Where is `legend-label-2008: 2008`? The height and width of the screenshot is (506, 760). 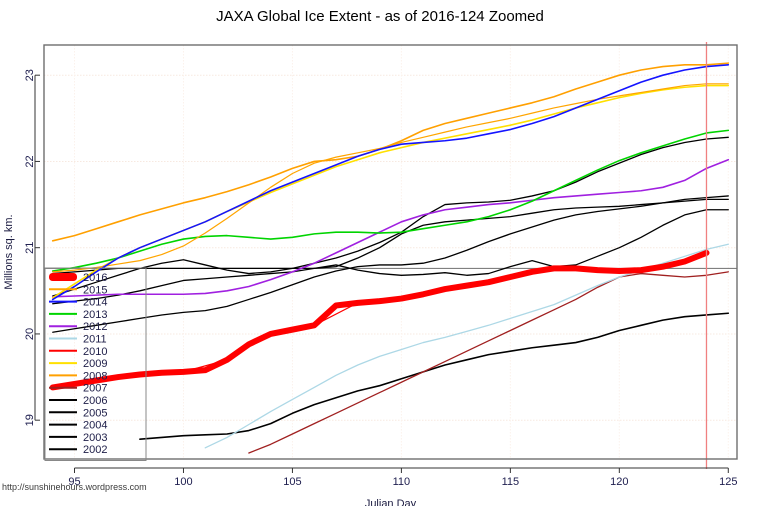
legend-label-2008: 2008 is located at coordinates (95, 376).